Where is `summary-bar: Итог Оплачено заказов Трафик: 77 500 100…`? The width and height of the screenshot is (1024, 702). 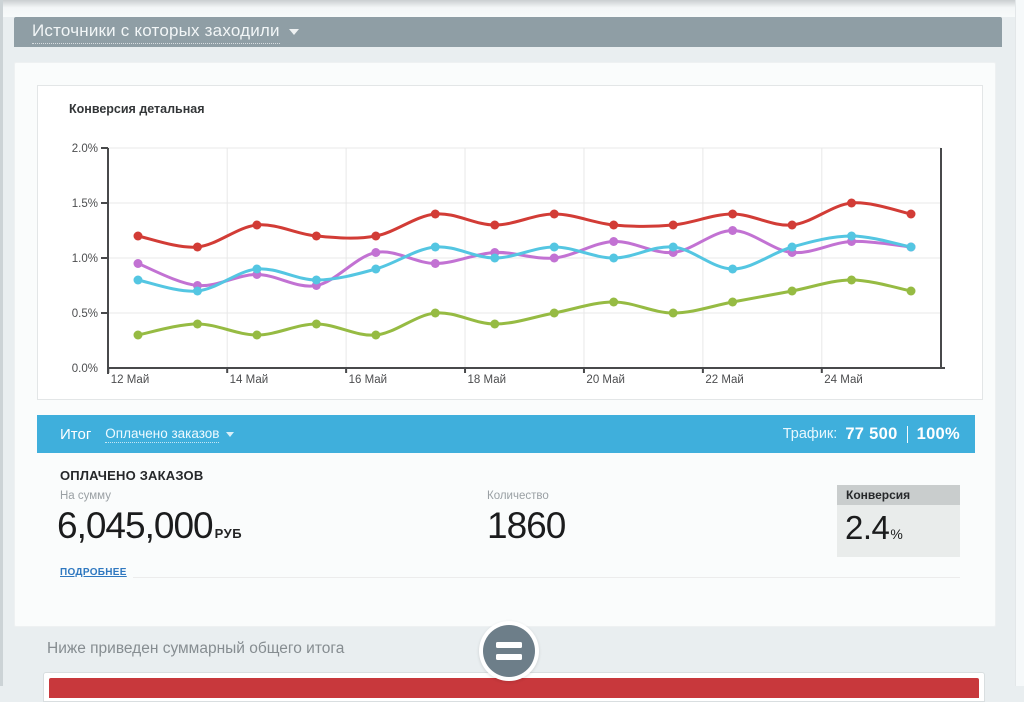 summary-bar: Итог Оплачено заказов Трафик: 77 500 100… is located at coordinates (506, 434).